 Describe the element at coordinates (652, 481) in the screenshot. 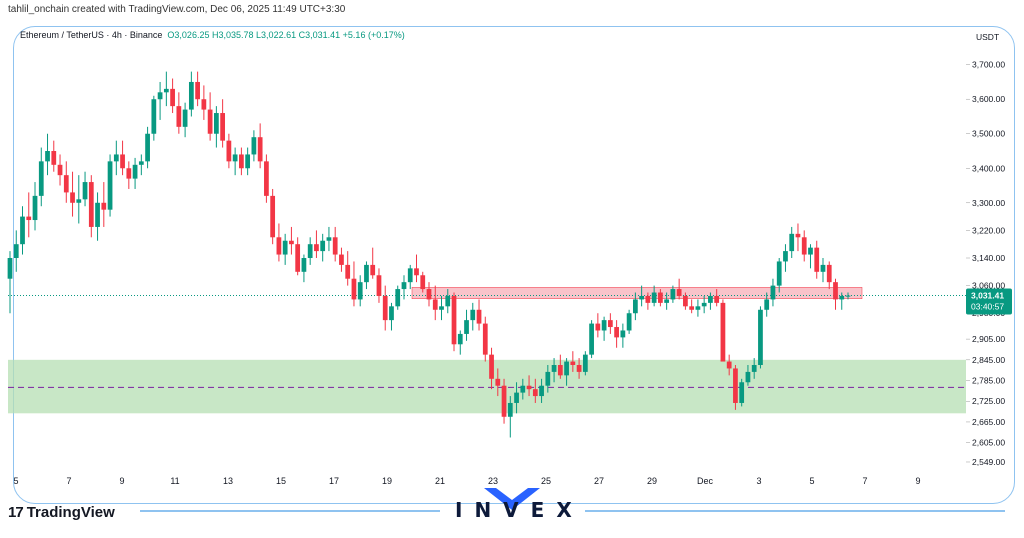

I see `x-tick-label: 29` at that location.